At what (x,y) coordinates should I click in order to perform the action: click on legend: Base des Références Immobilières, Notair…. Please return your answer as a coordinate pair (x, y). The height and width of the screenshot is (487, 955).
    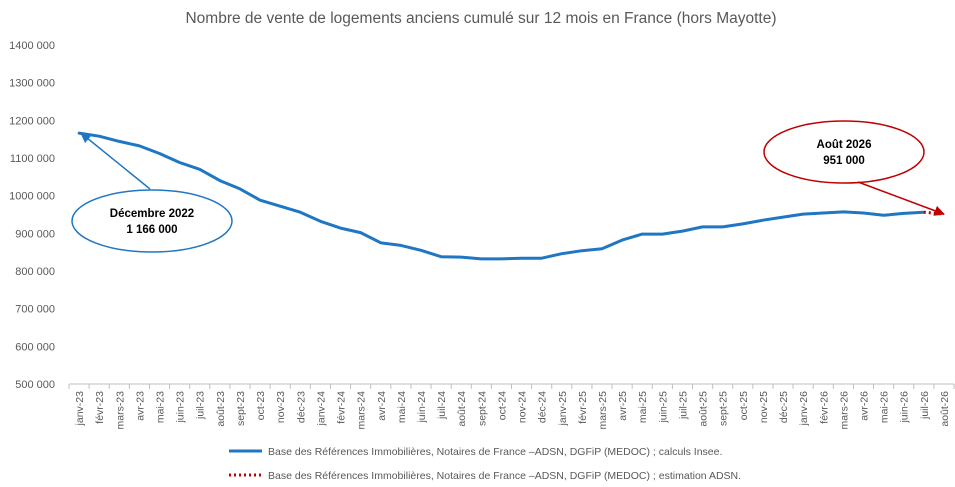
    Looking at the image, I should click on (485, 464).